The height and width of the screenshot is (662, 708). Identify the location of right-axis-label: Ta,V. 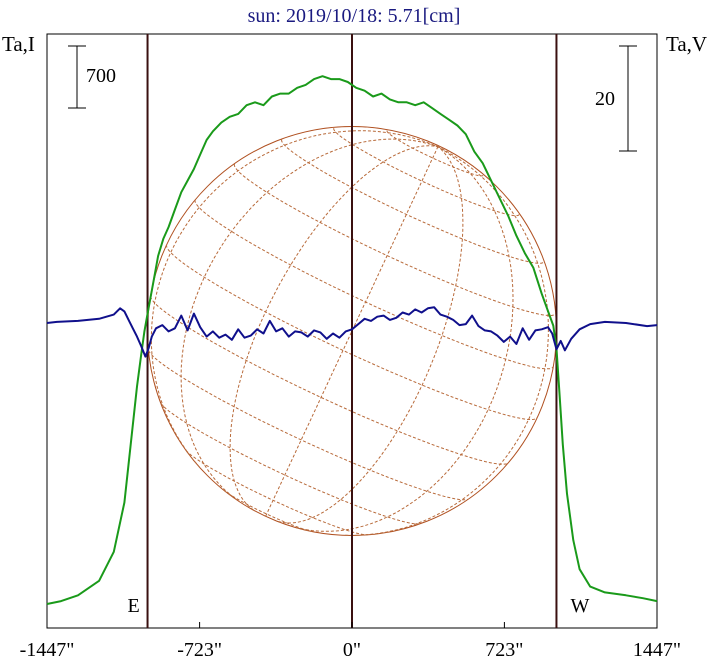
(686, 44).